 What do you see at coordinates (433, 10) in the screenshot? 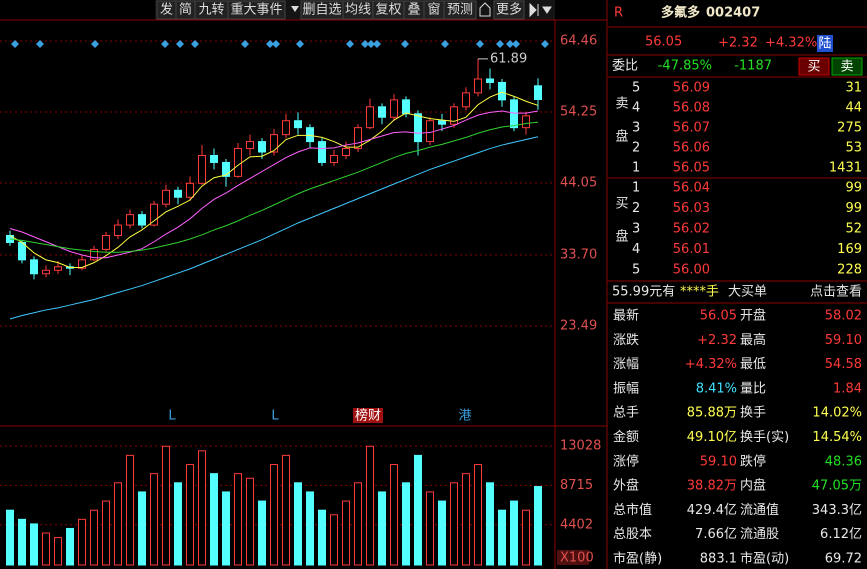
I see `toolbar-button: 窗` at bounding box center [433, 10].